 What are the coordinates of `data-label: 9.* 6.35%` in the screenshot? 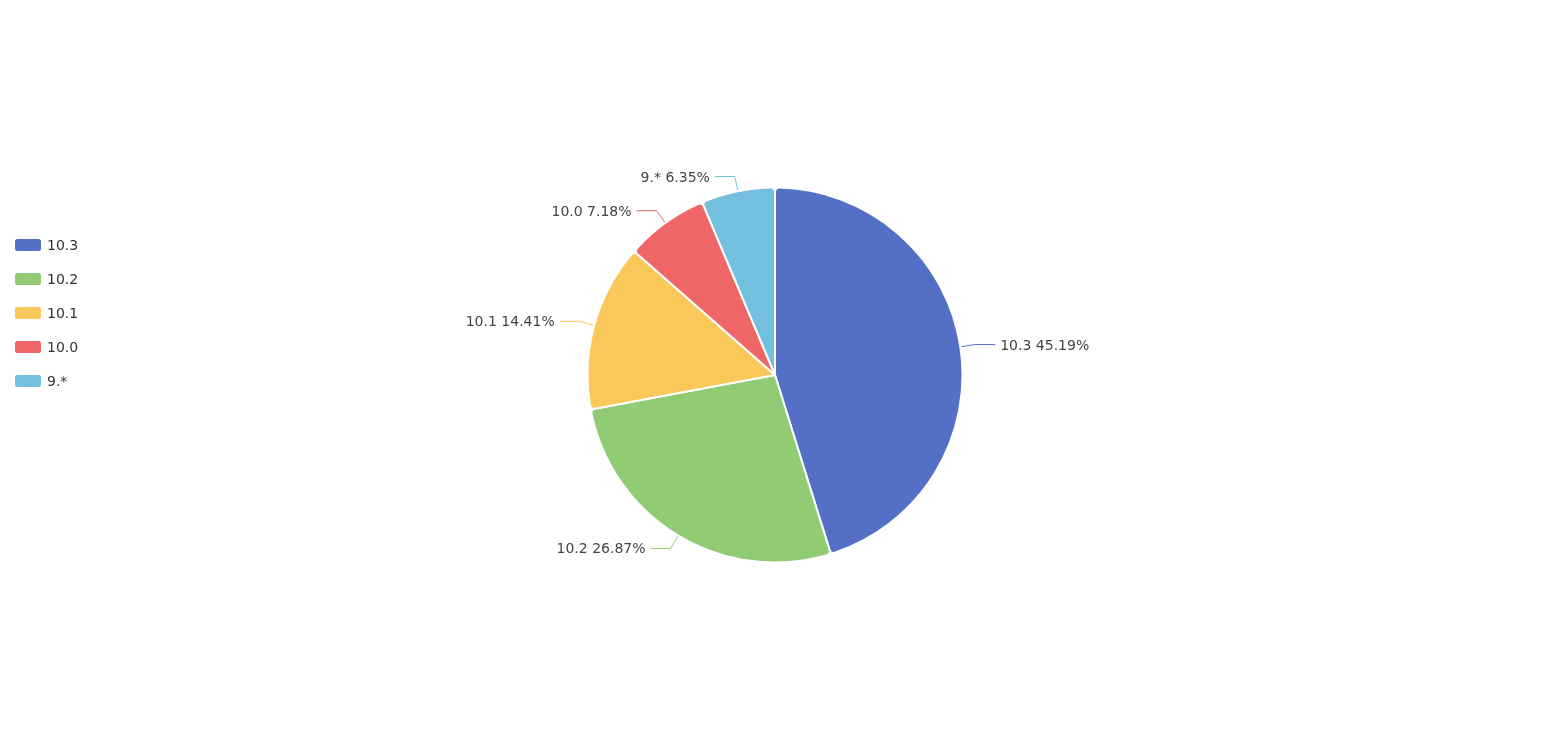 It's located at (675, 176).